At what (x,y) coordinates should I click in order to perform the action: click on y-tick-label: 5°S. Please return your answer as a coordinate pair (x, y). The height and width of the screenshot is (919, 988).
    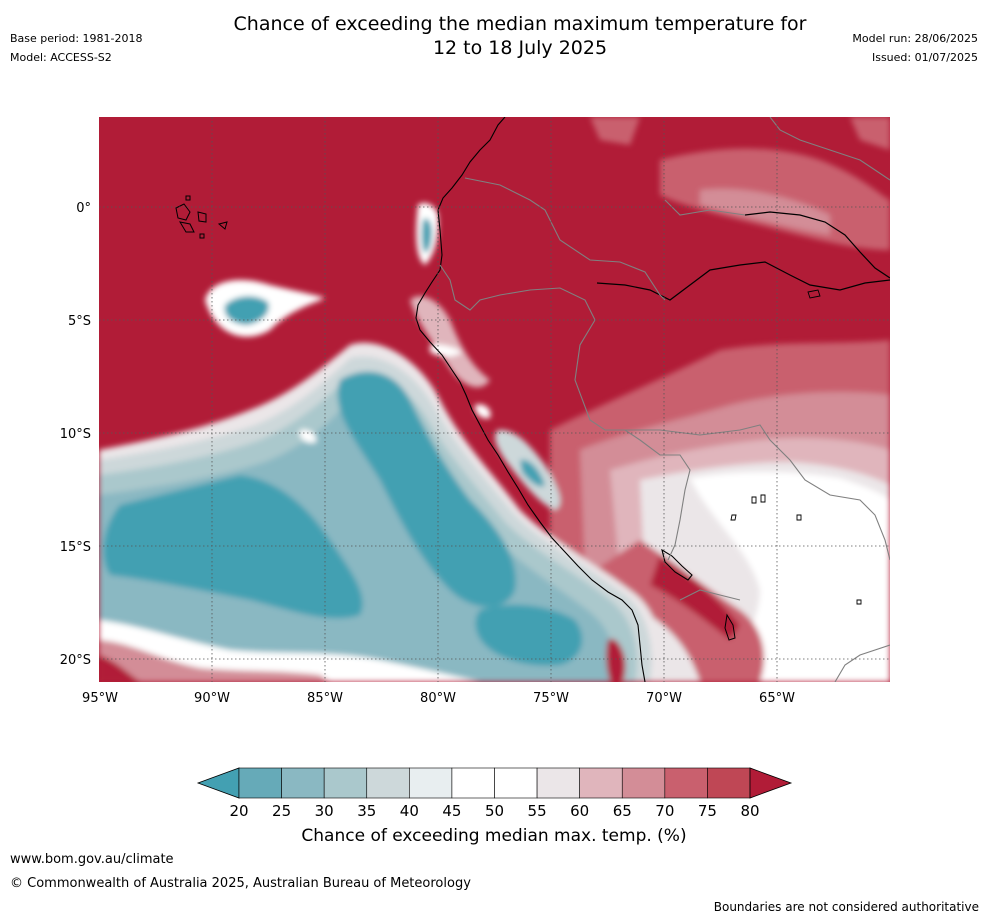
    Looking at the image, I should click on (79, 321).